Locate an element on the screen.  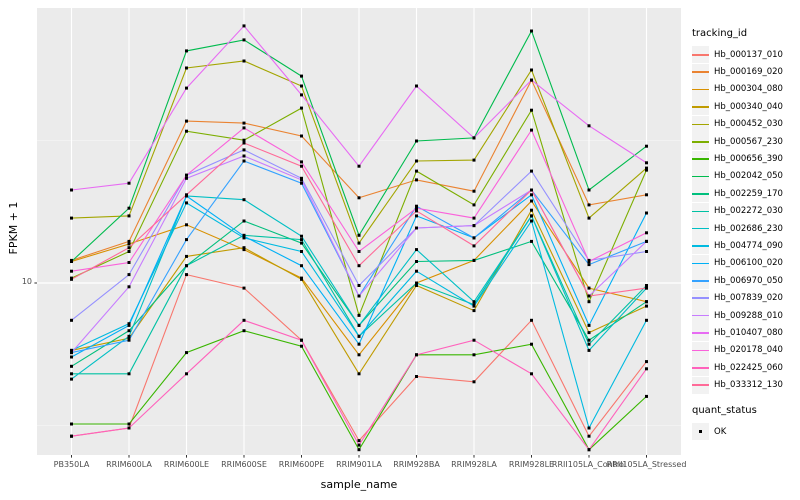
legend-label: Hb_022425_060 is located at coordinates (748, 367).